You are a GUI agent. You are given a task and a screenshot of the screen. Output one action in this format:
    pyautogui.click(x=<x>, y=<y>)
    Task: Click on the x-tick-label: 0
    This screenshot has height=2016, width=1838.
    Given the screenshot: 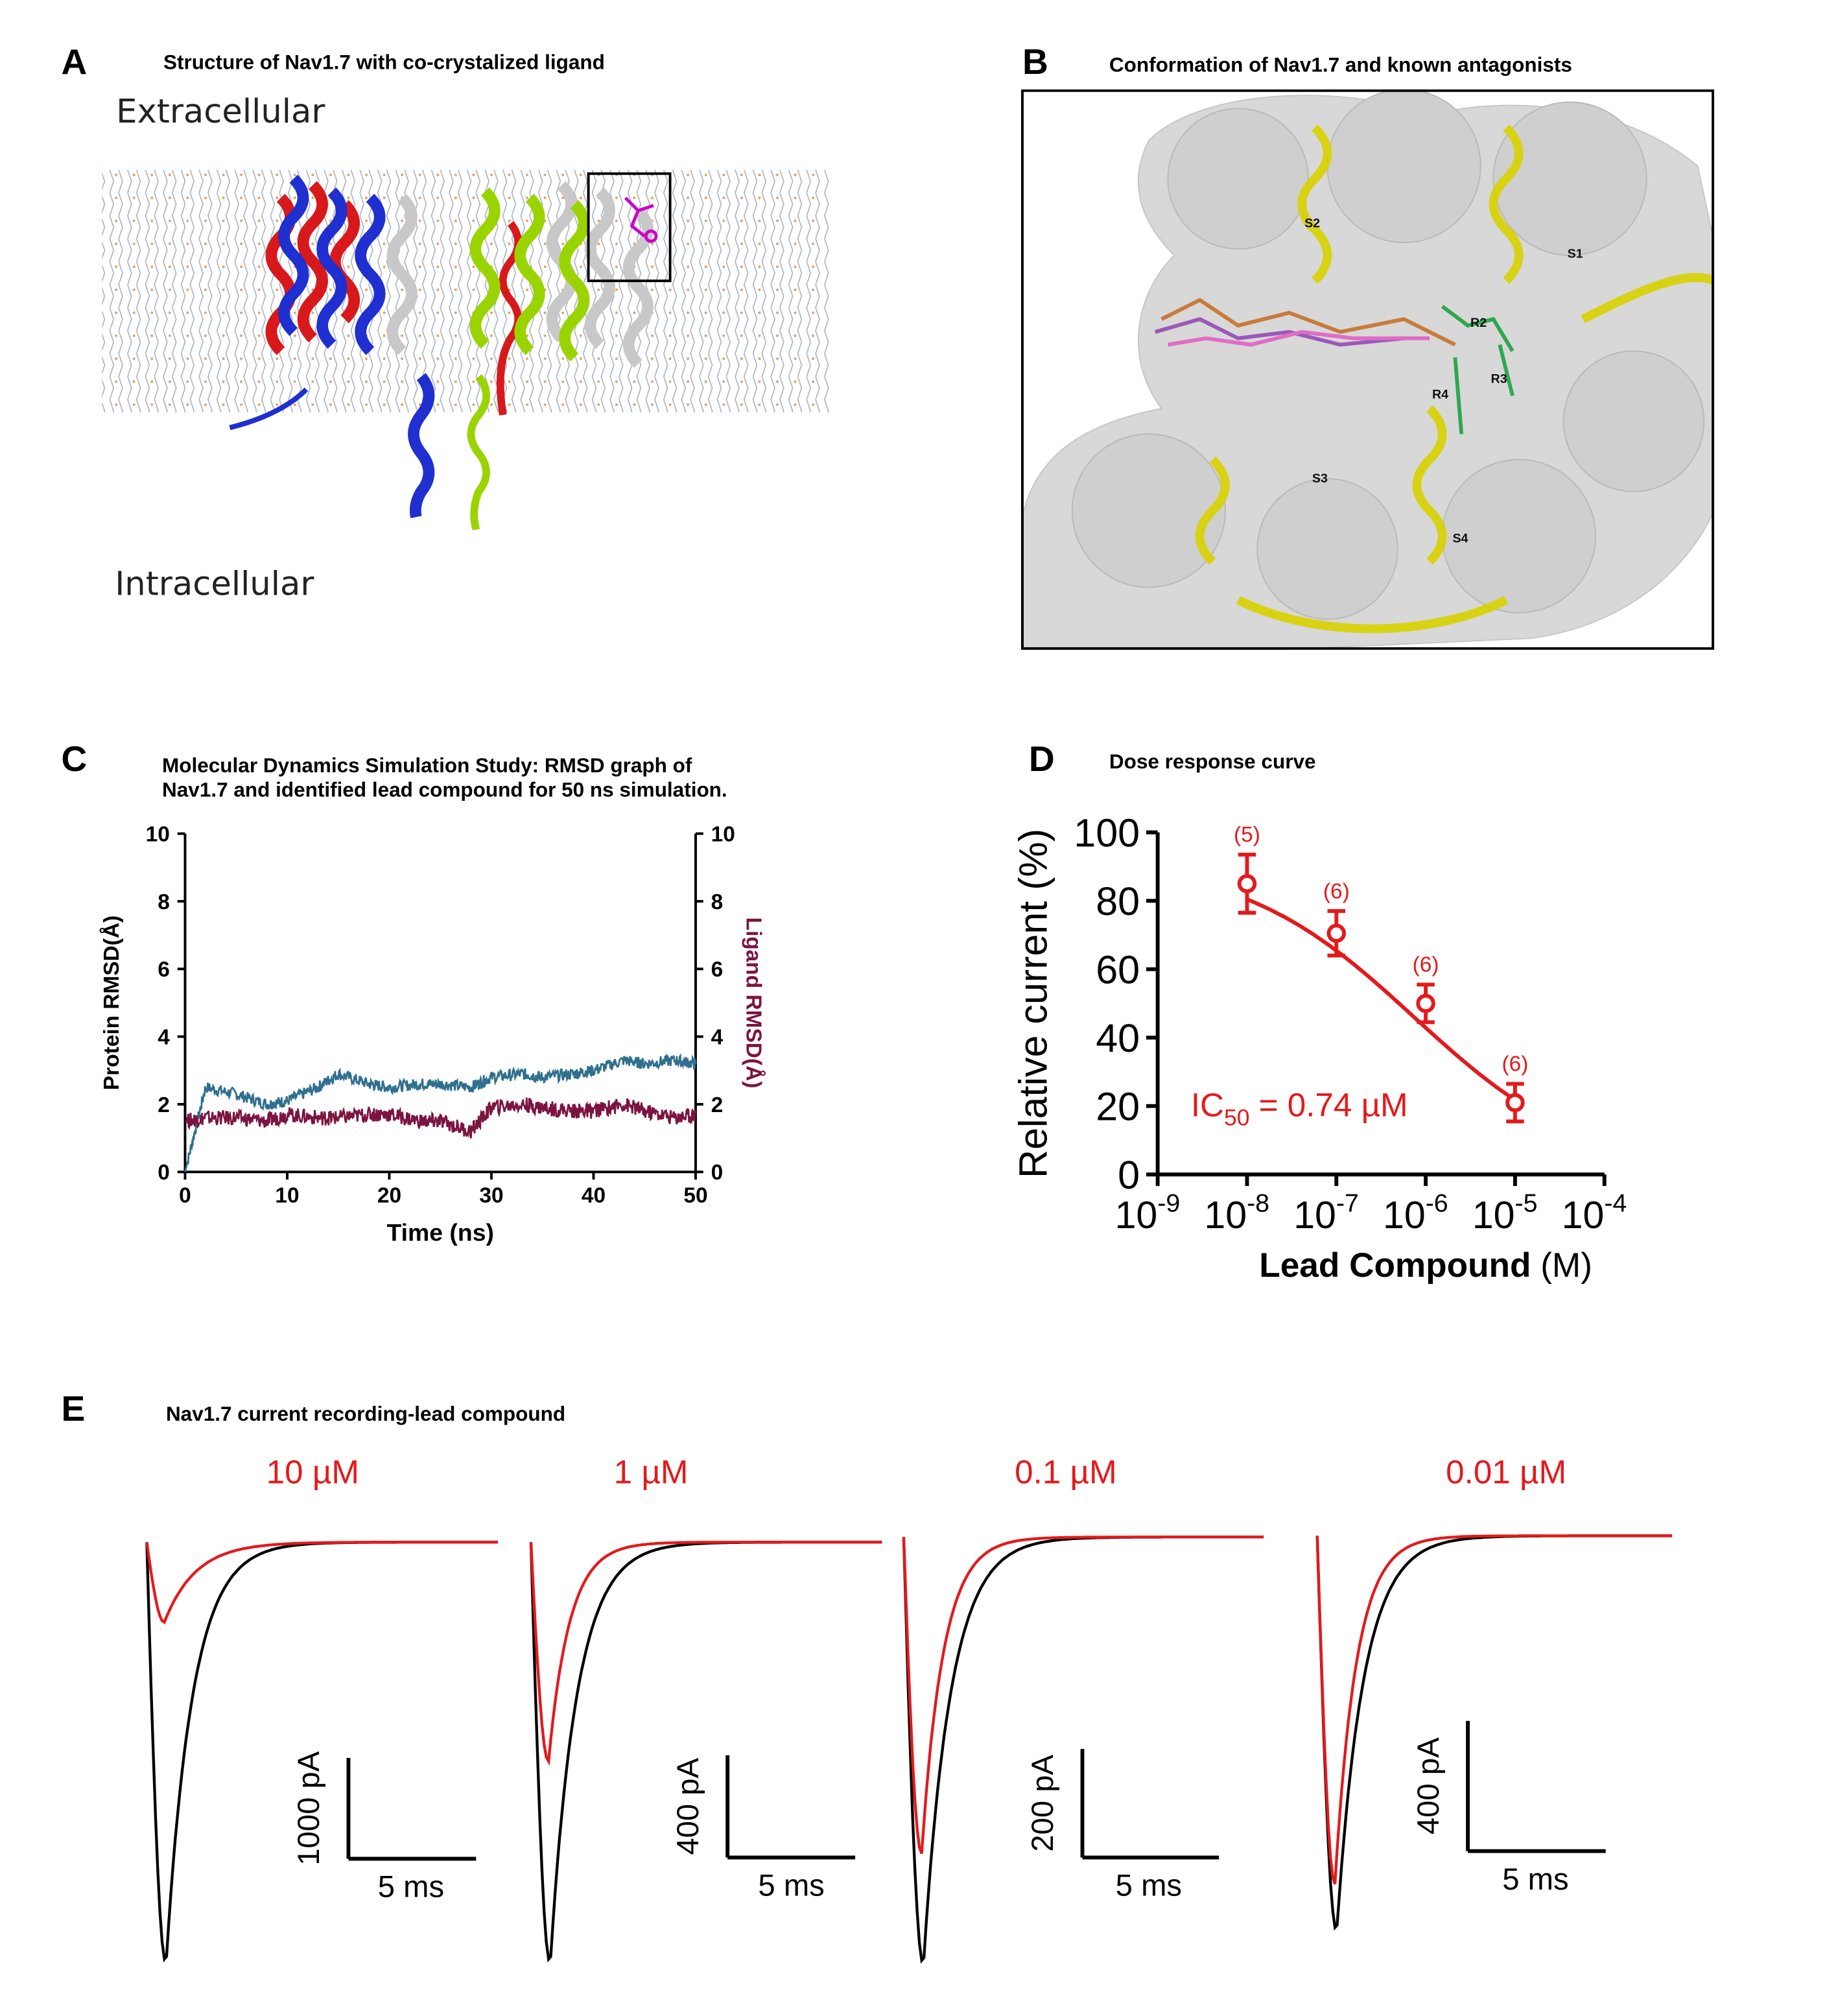 What is the action you would take?
    pyautogui.click(x=185, y=1196)
    